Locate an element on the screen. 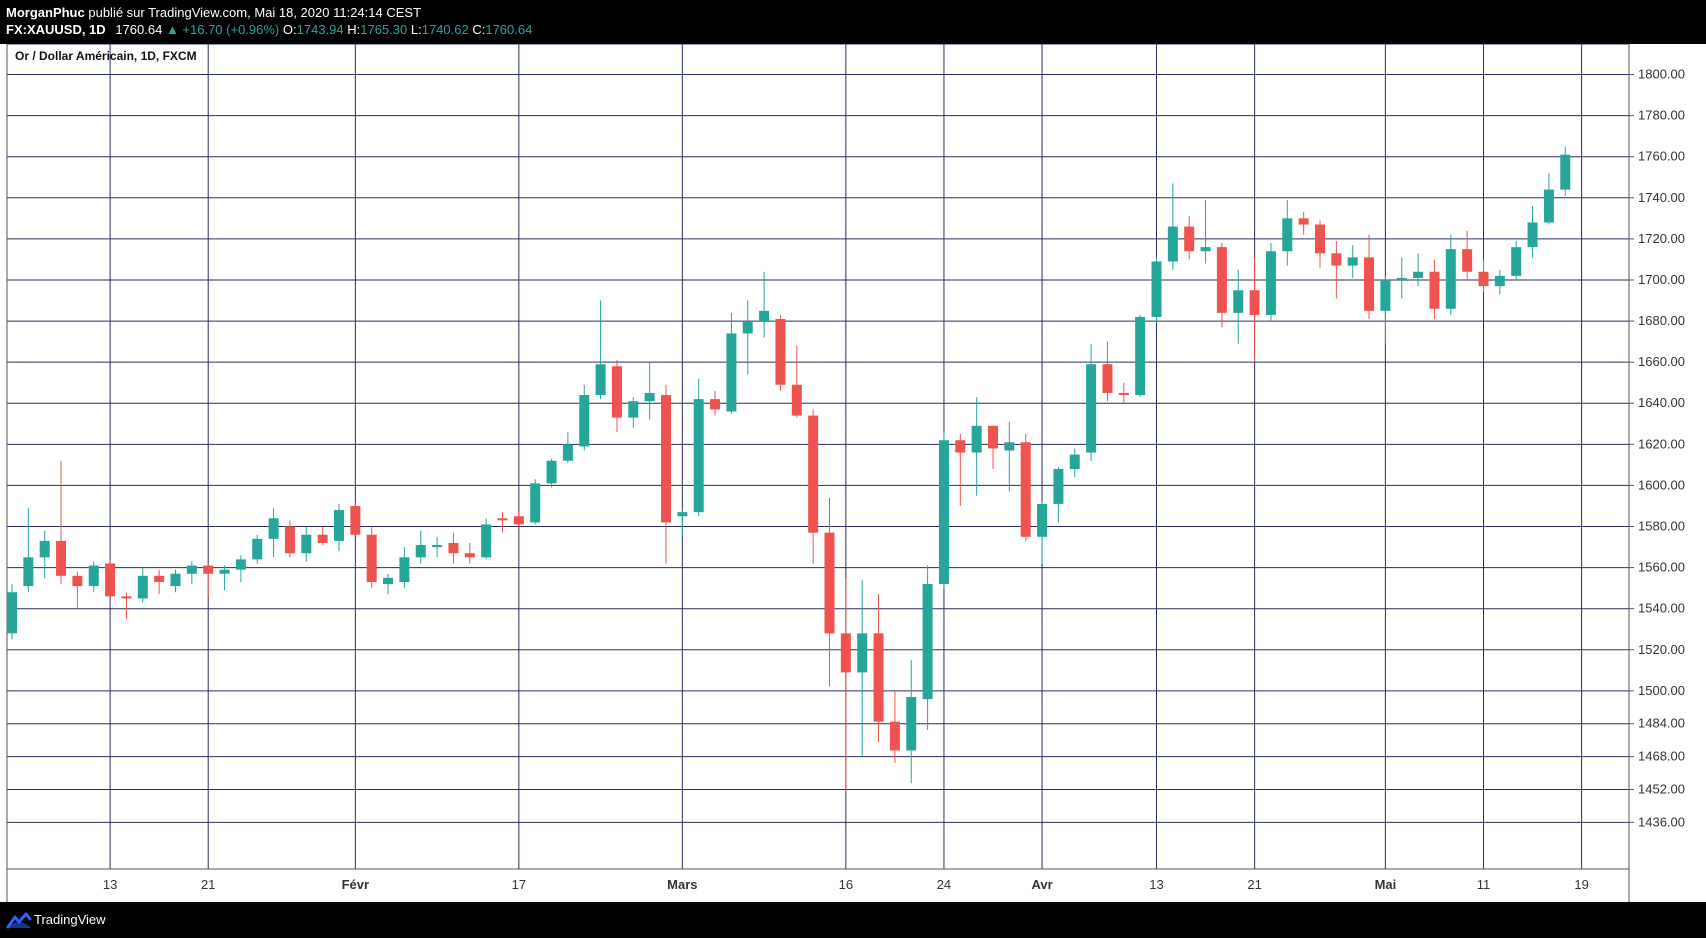 This screenshot has width=1706, height=938. tradingview-logo-icon is located at coordinates (19, 920).